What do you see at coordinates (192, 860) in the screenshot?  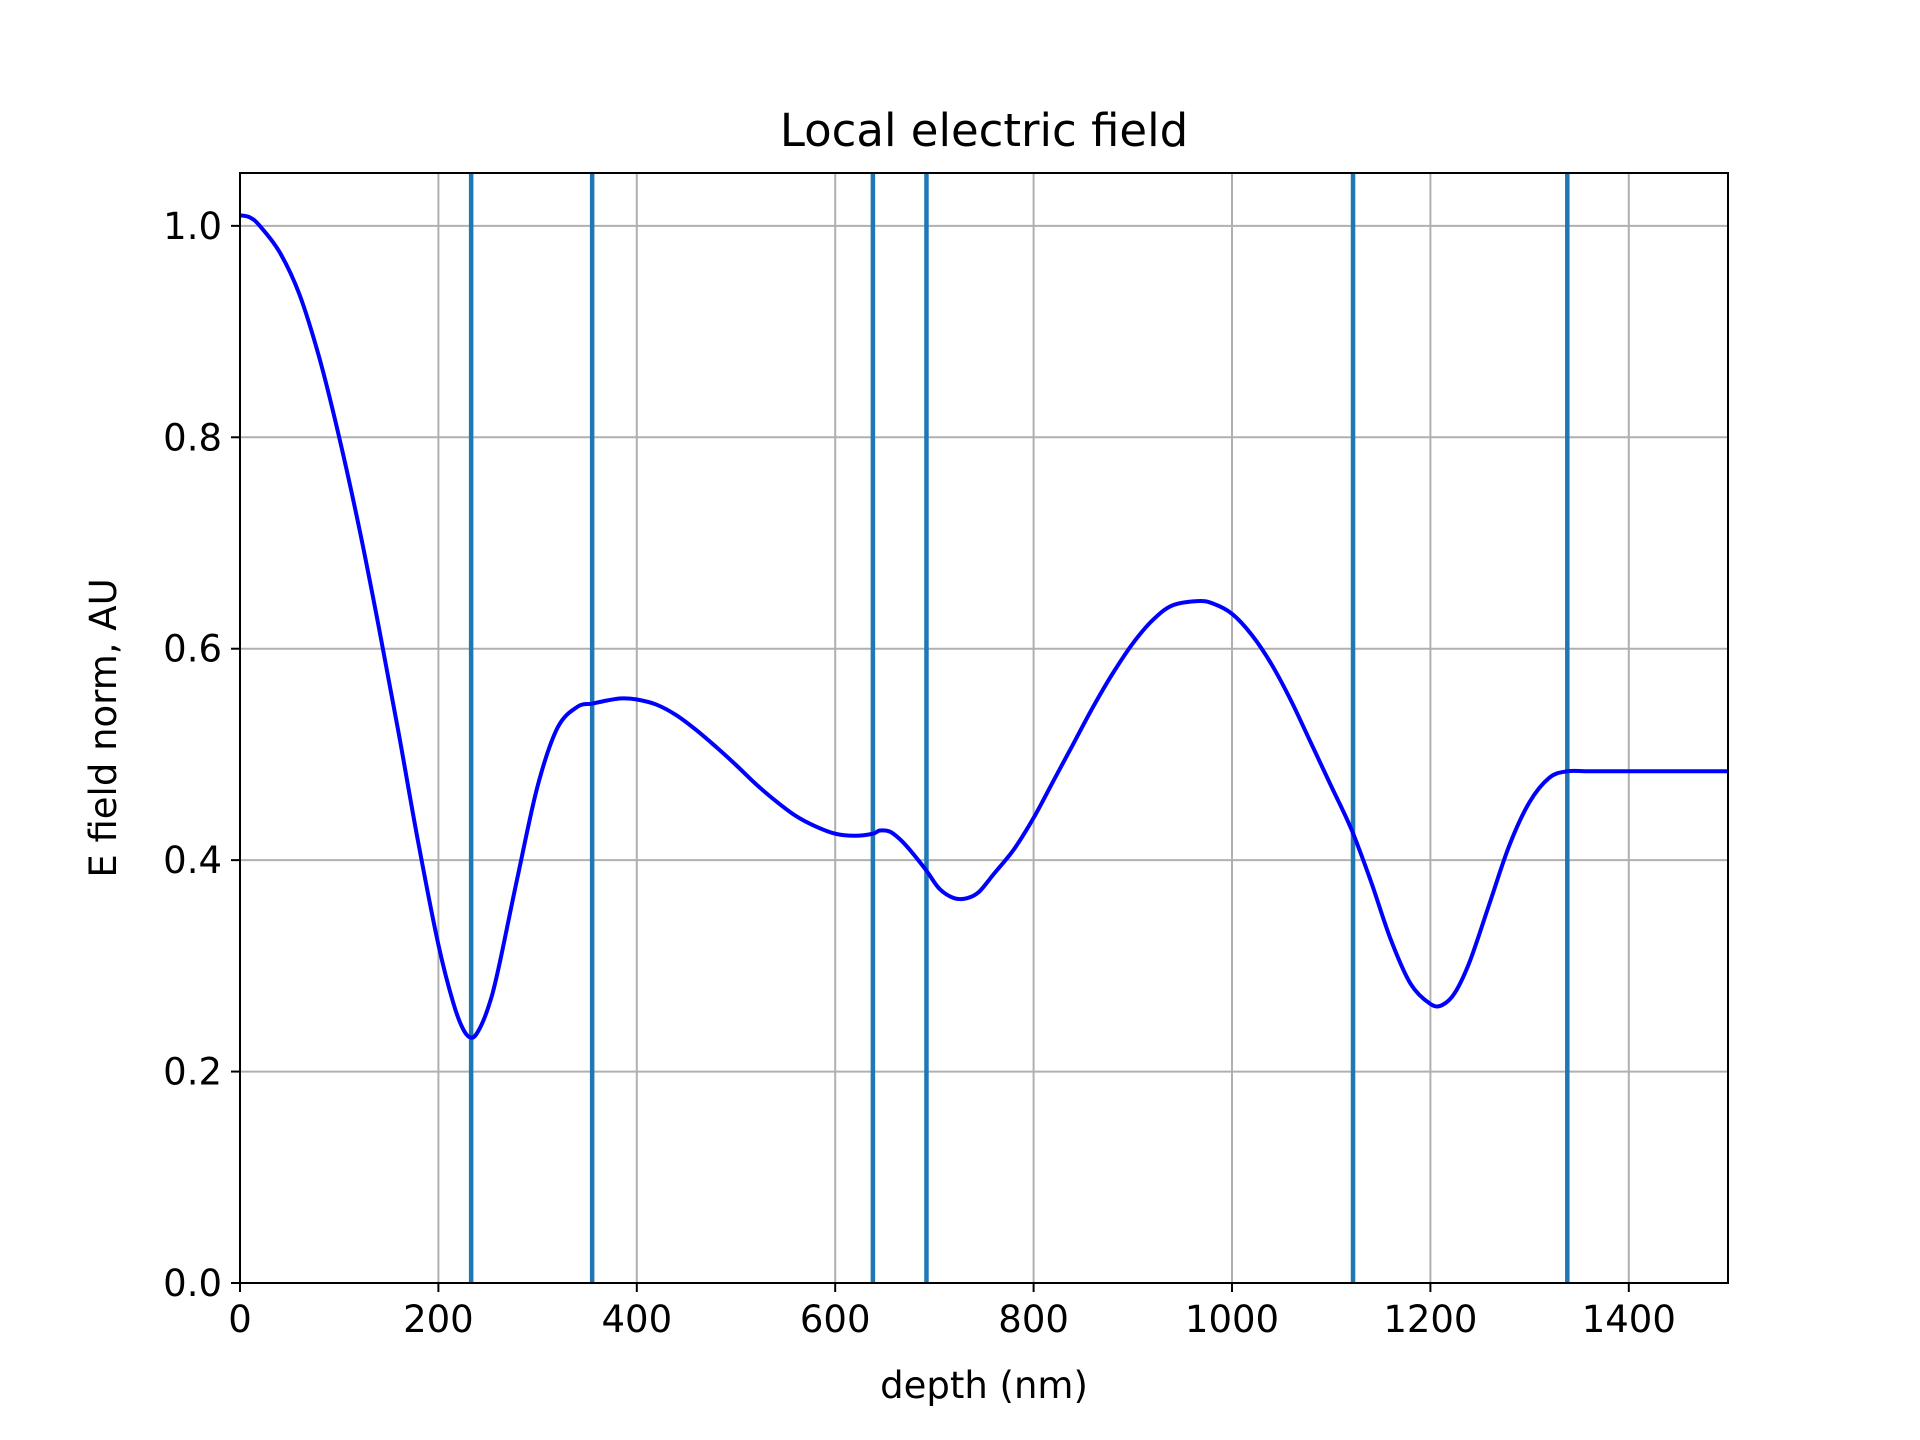 I see `y-tick-label: 0.4` at bounding box center [192, 860].